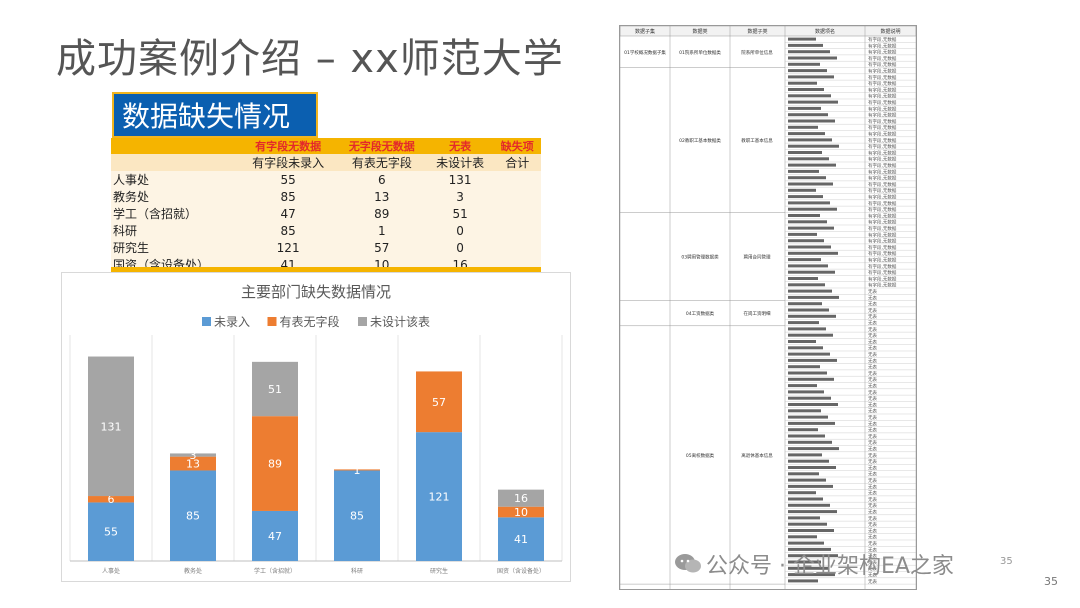  I want to click on doc-subclass-label: 教职工基本信息, so click(757, 140).